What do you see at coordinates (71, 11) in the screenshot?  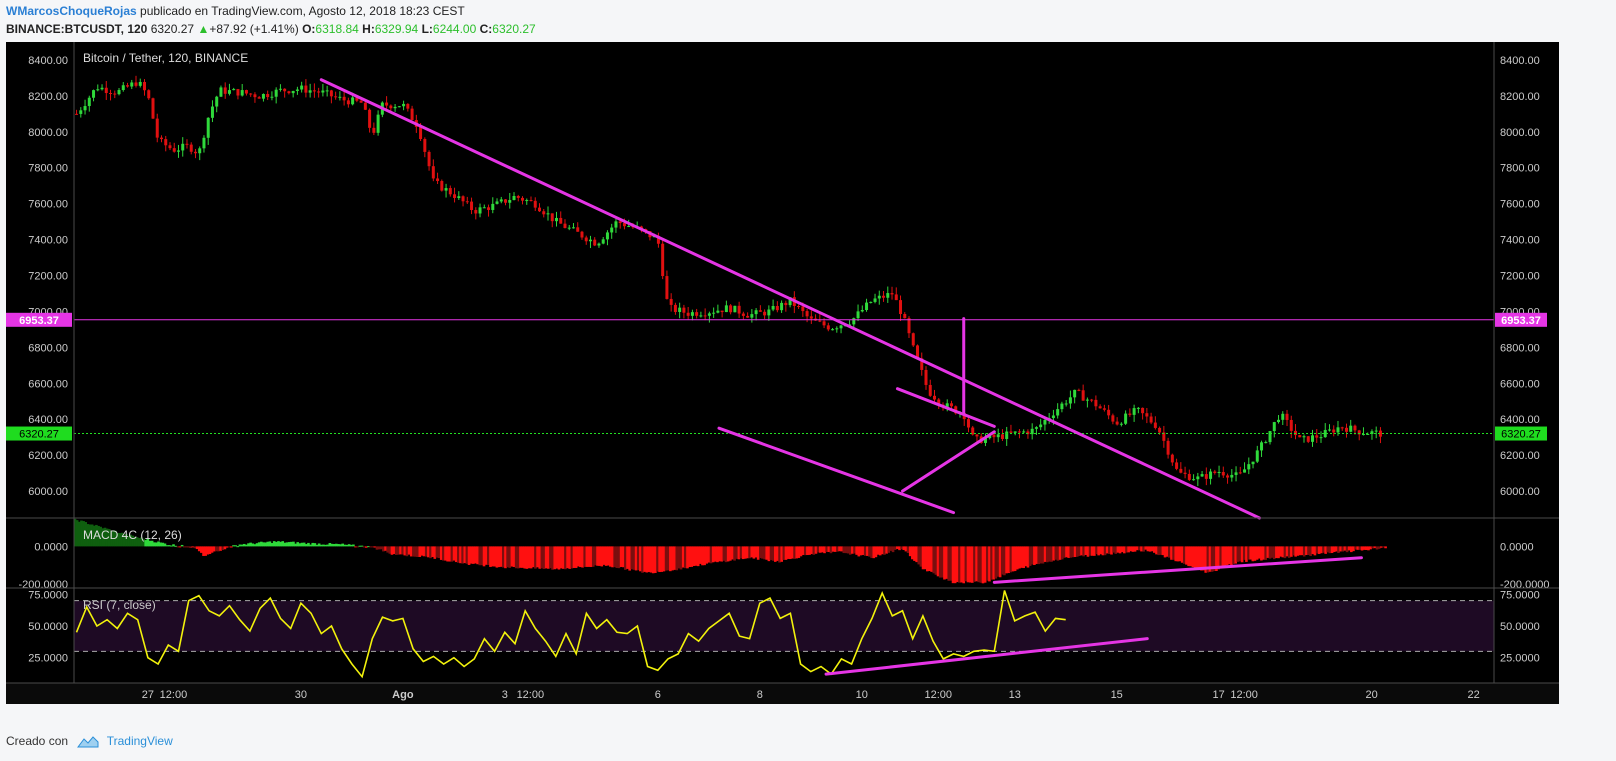 I see `author-link: WMarcosChoqueRojas` at bounding box center [71, 11].